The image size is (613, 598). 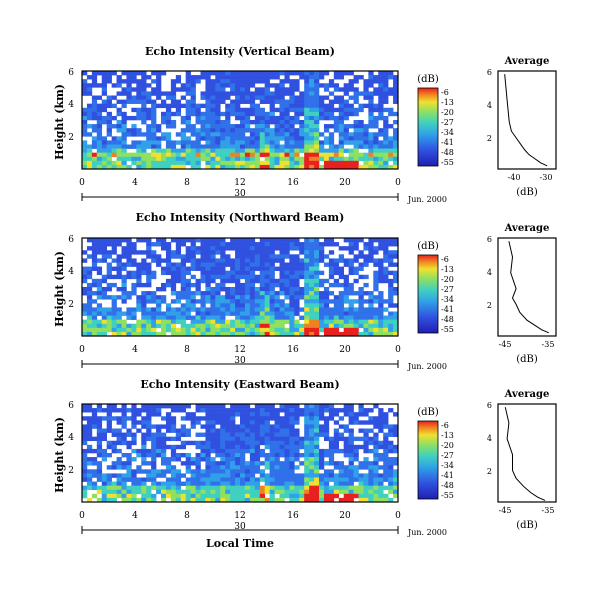 I want to click on colorbar-ticks: -6 -13 -20 -27 -34 -41 -48 -55, so click(x=447, y=460).